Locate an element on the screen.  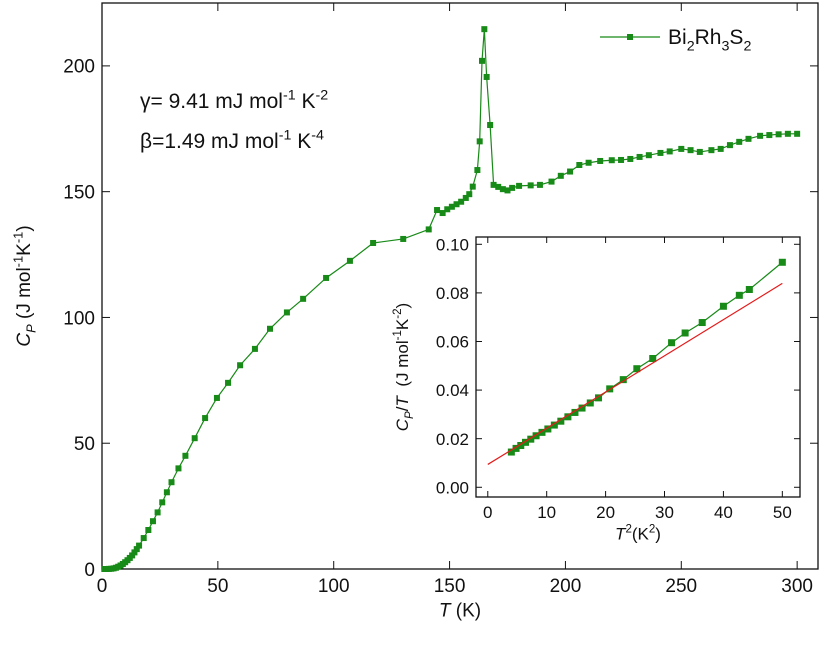
x-axis-label: T2(K2) is located at coordinates (638, 534).